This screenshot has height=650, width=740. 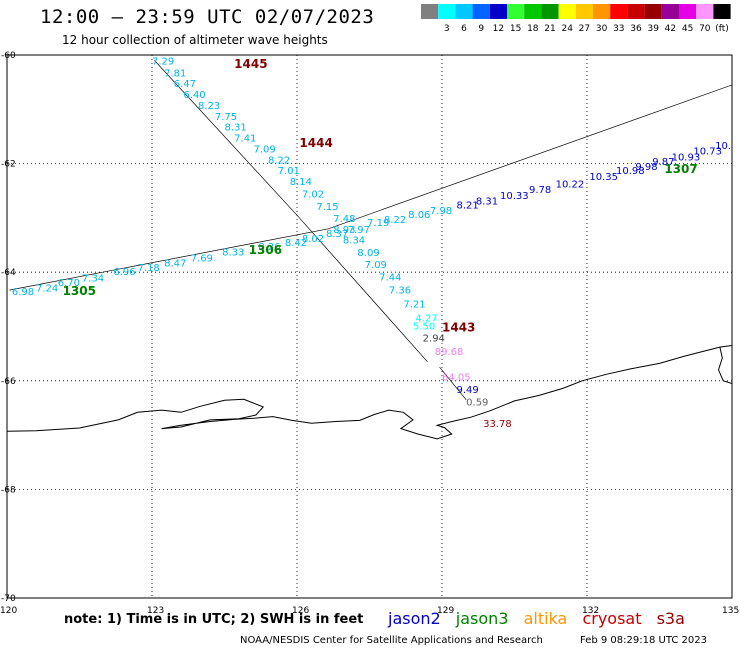 I want to click on pass-time-label: 1306, so click(x=265, y=250).